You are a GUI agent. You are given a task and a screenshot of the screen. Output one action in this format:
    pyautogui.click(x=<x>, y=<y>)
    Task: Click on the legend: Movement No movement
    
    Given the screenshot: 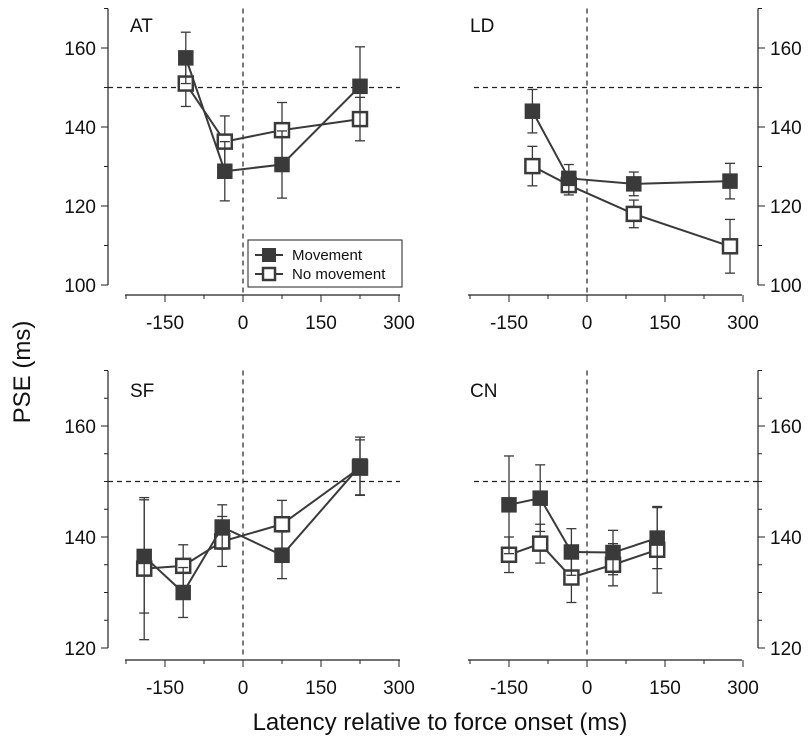 What is the action you would take?
    pyautogui.click(x=325, y=263)
    